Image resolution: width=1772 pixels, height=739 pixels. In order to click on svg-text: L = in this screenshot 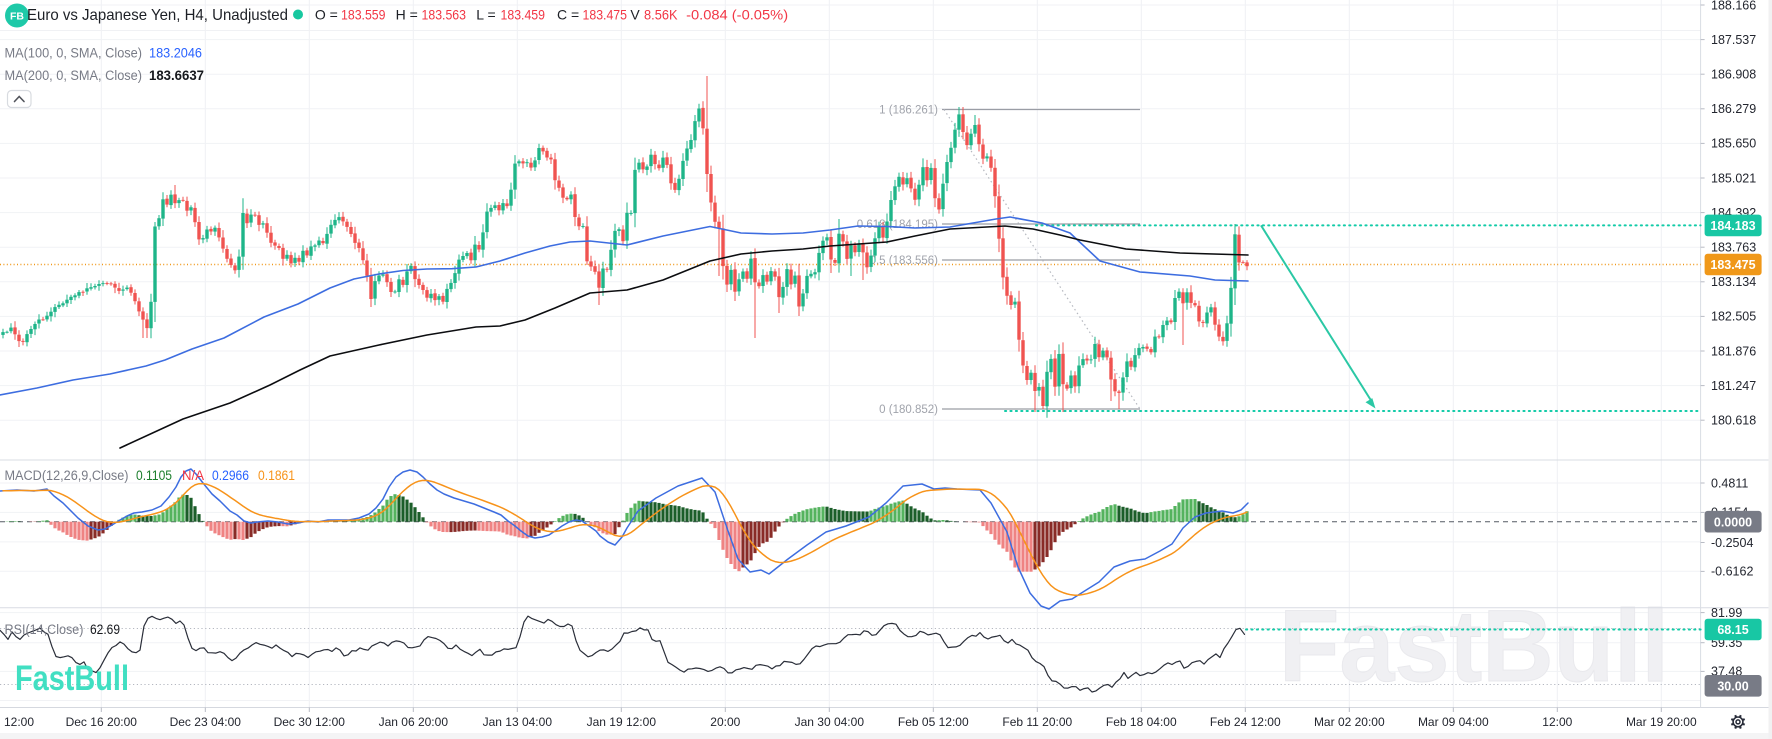, I will do `click(485, 14)`.